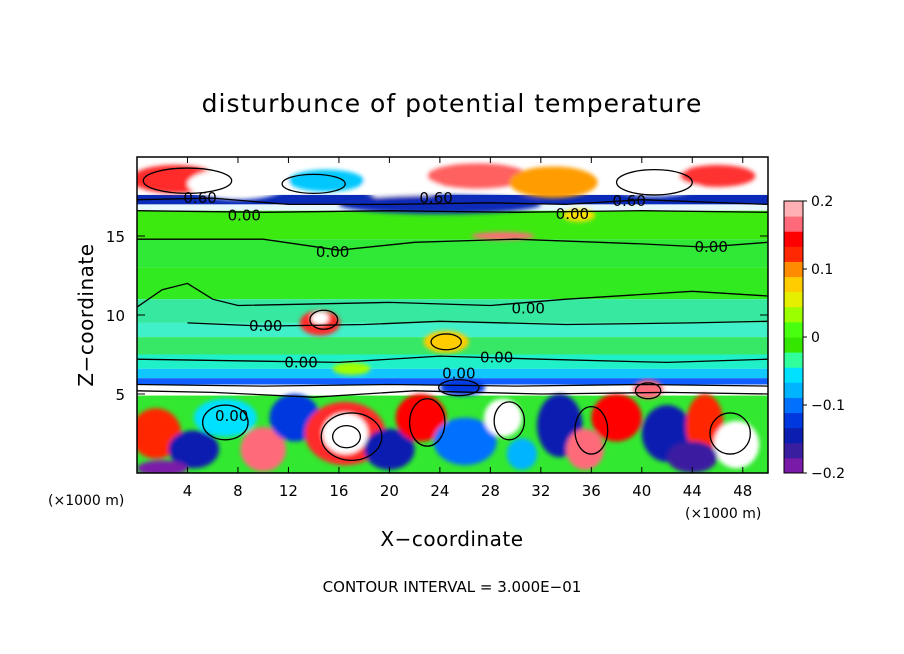  I want to click on x-tick-label: 40, so click(641, 491).